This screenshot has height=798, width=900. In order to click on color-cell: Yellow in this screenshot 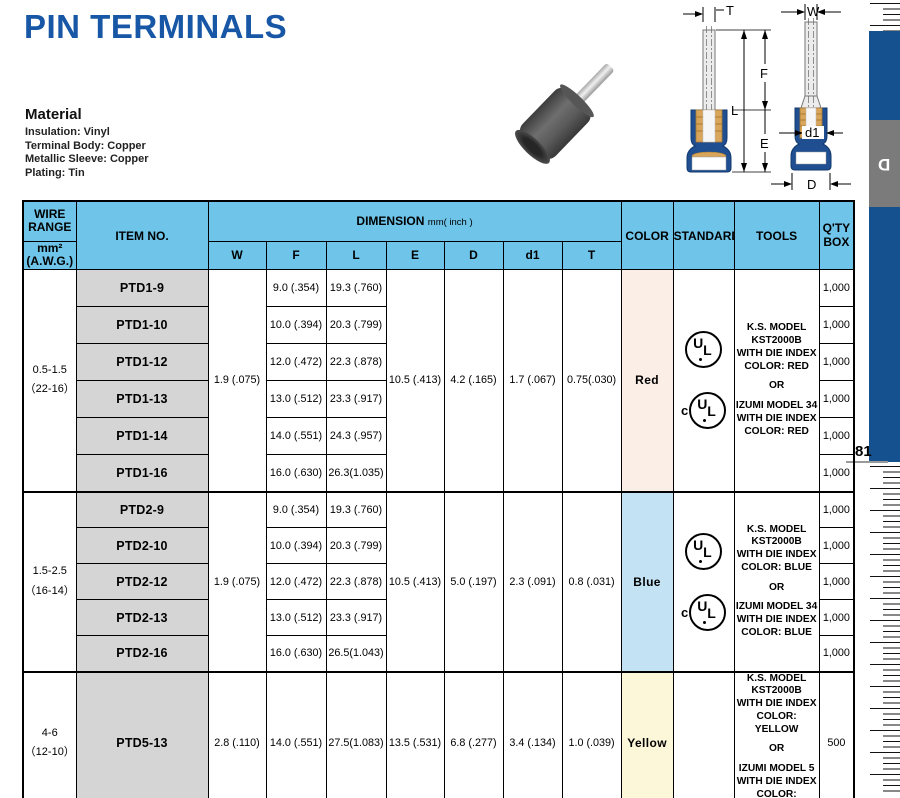, I will do `click(647, 734)`.